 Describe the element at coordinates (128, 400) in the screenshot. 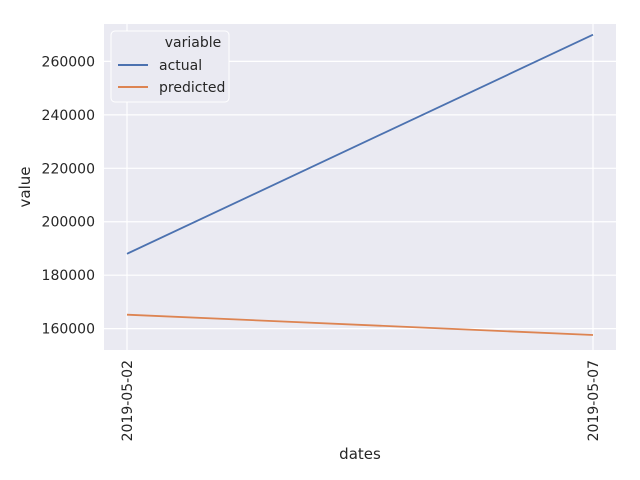

I see `x-tick-label: 2019-05-02` at that location.